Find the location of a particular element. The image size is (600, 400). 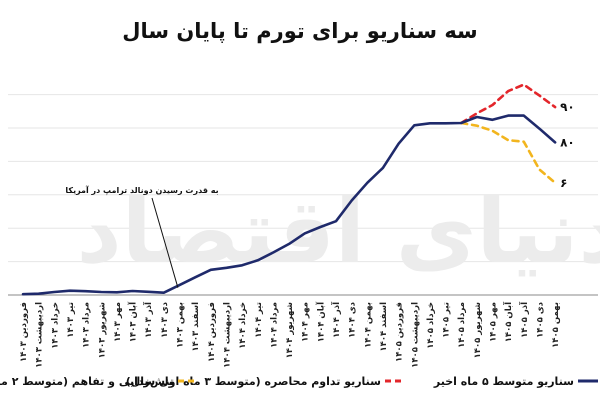

x-tick-label: خرداد ۱۴۰۴ is located at coordinates (243, 325).